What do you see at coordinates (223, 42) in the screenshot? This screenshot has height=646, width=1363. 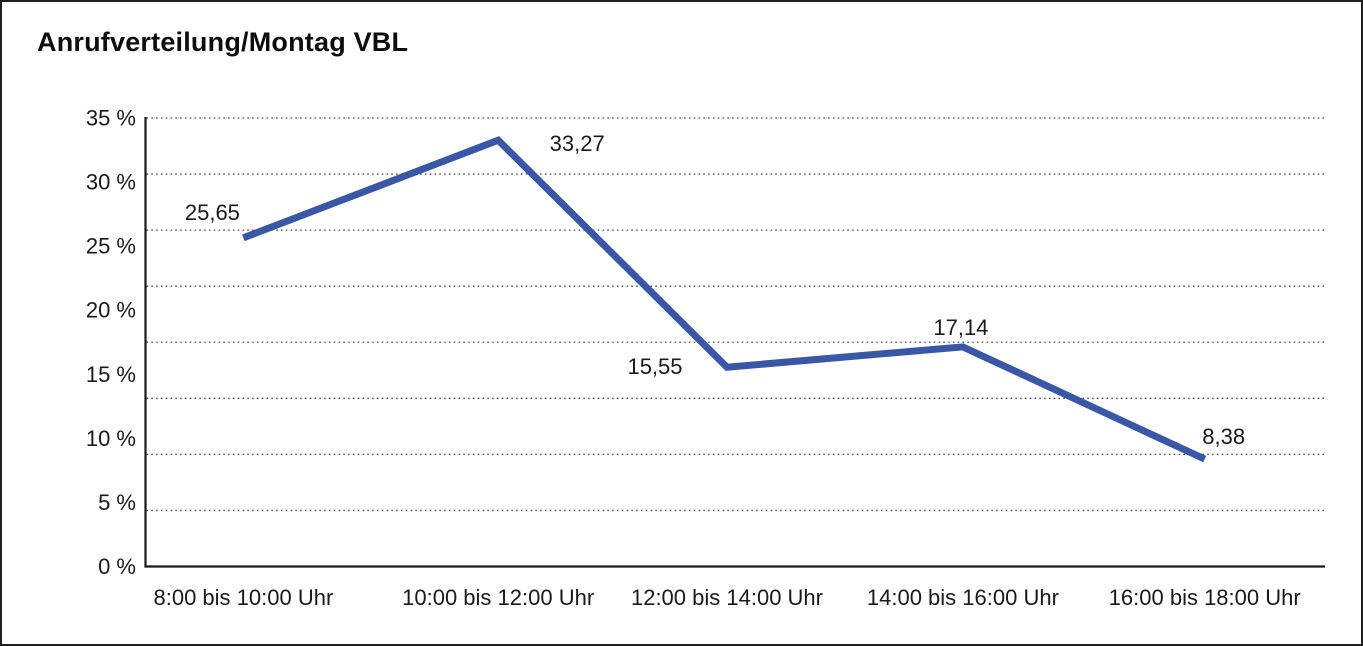 I see `chart-title: Anrufverteilung/Montag VBL` at bounding box center [223, 42].